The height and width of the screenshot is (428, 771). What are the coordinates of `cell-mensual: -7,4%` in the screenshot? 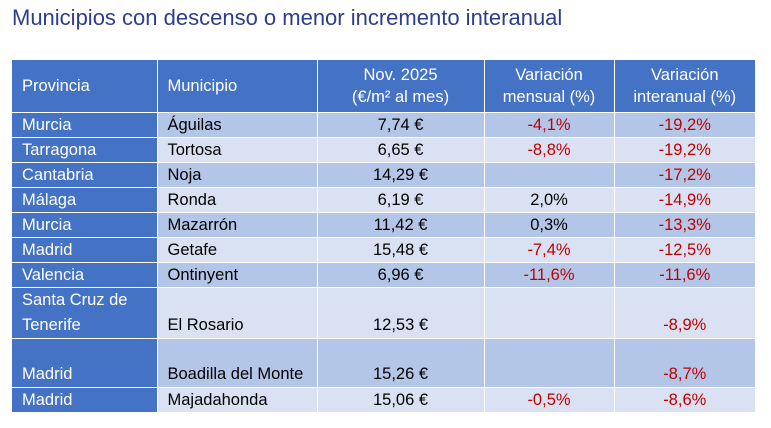 It's located at (549, 250).